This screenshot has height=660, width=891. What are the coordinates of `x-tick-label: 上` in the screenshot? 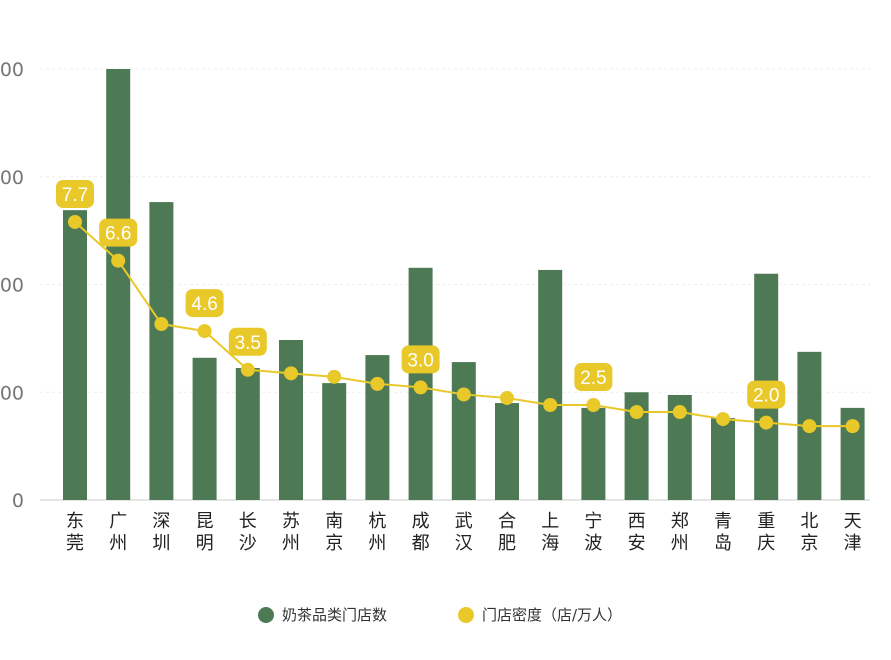 It's located at (550, 521).